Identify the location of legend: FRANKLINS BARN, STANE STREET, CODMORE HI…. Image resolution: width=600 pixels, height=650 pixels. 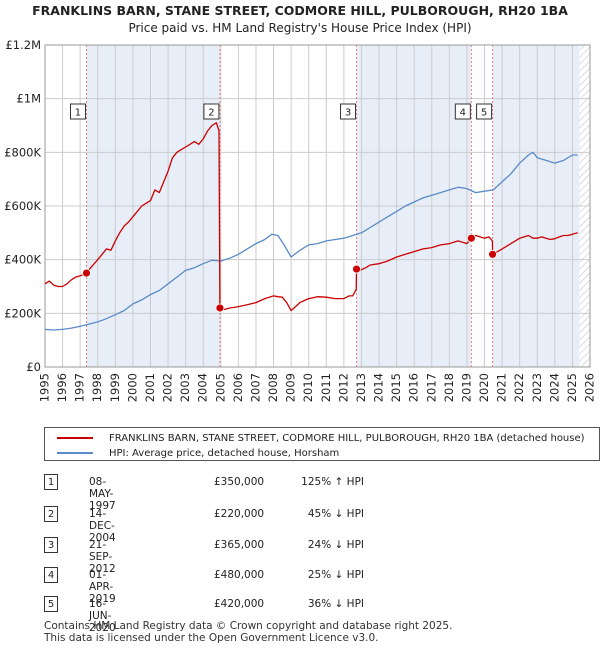
(322, 444).